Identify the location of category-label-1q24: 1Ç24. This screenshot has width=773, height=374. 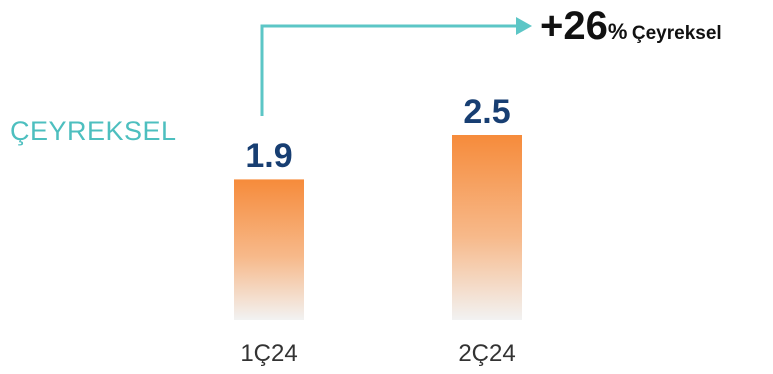
(269, 353).